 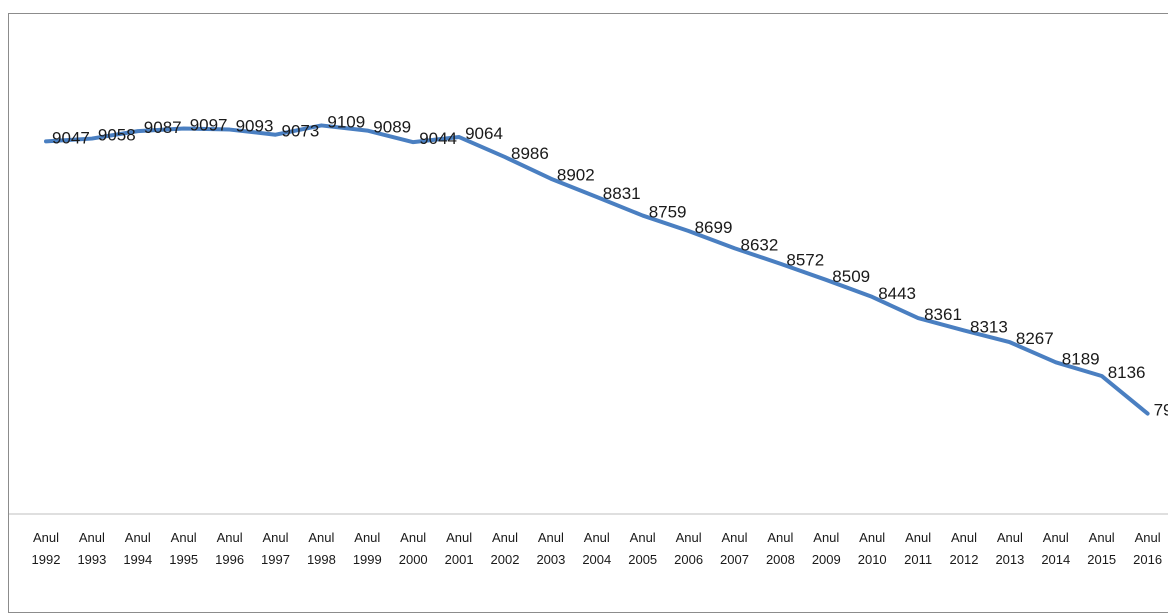 I want to click on data-label: 8136, so click(x=1127, y=372).